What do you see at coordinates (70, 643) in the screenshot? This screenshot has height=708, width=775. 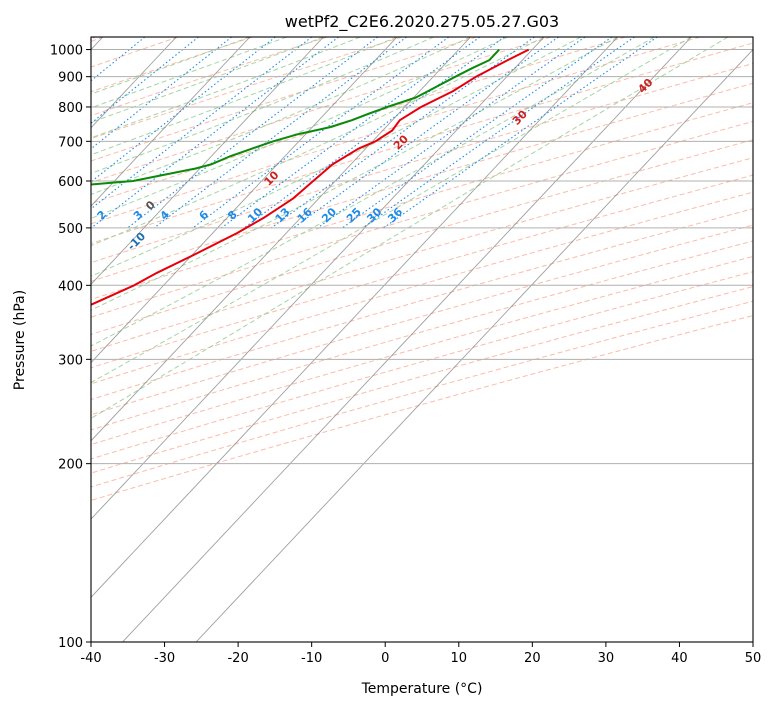 I see `y-tick-label: 100` at bounding box center [70, 643].